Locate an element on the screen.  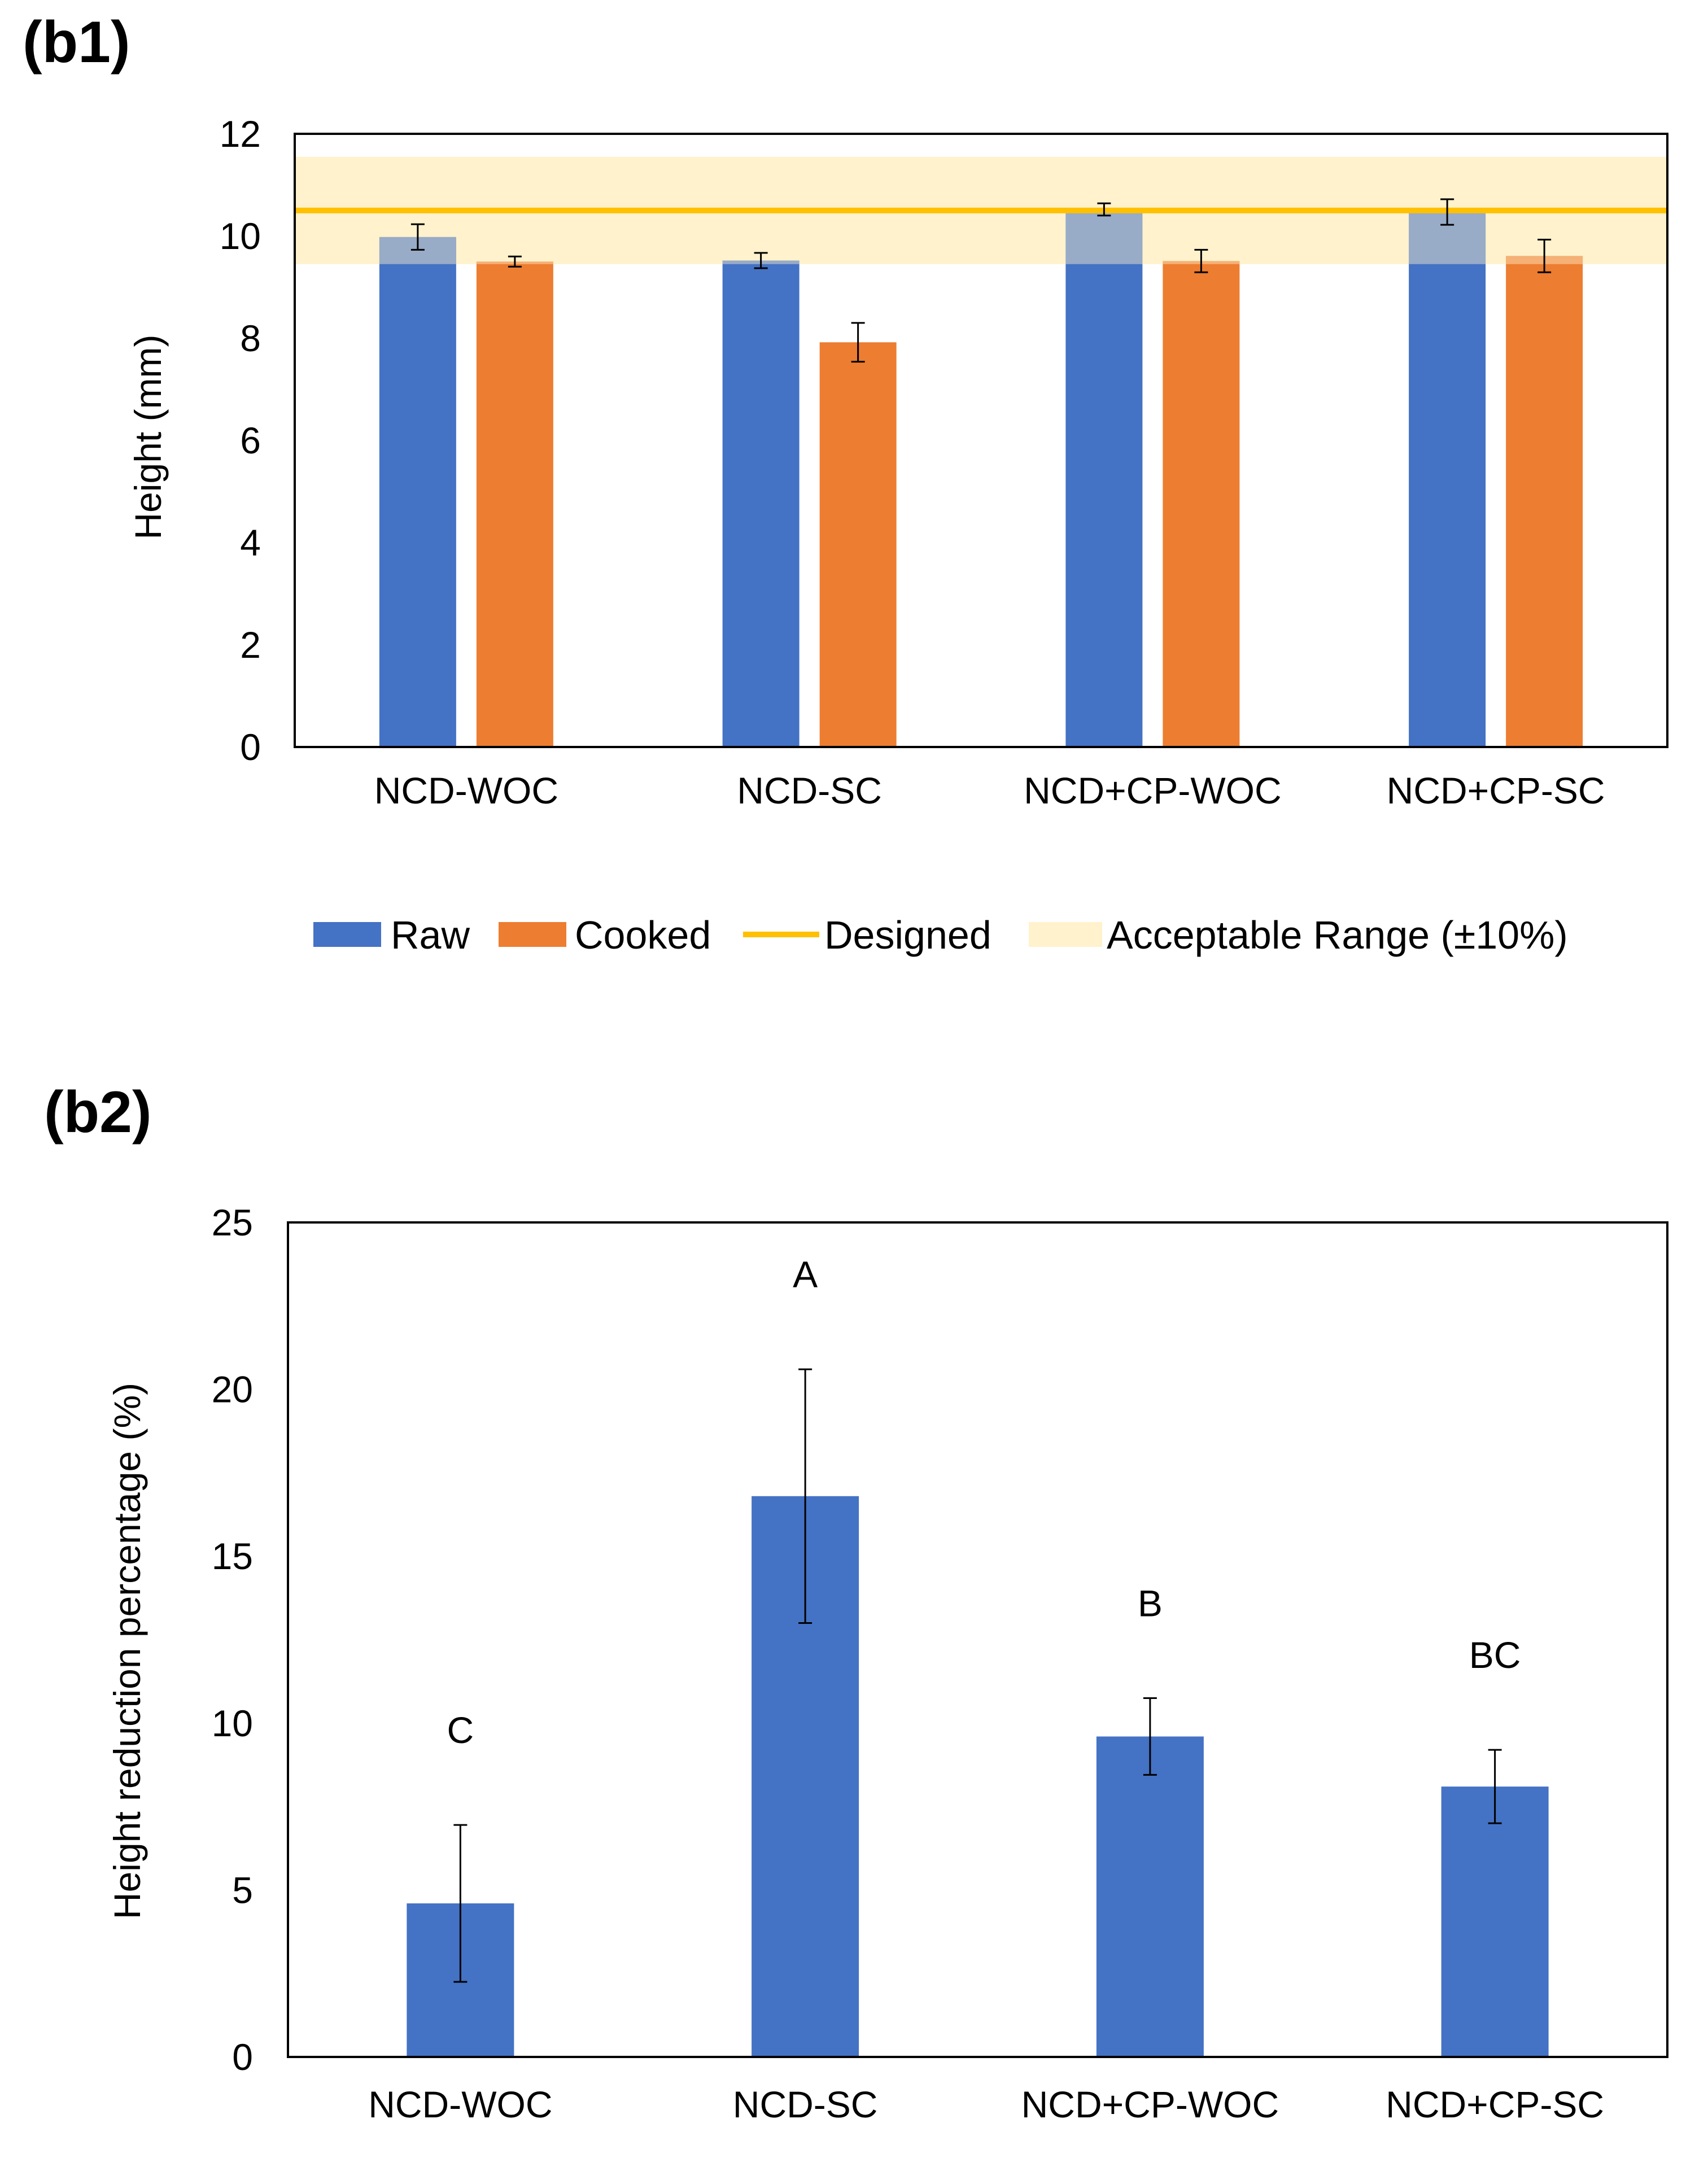
legend-label-cooked: Cooked is located at coordinates (643, 935).